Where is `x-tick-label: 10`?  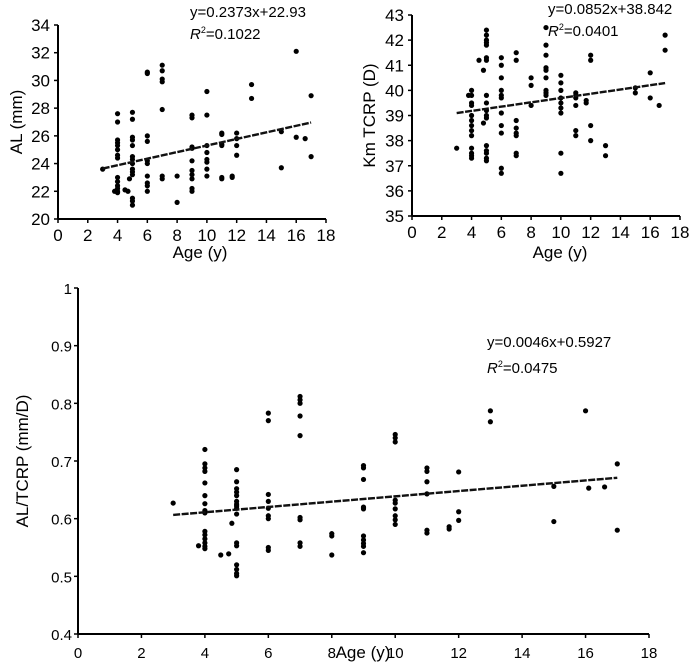
x-tick-label: 10 is located at coordinates (395, 653).